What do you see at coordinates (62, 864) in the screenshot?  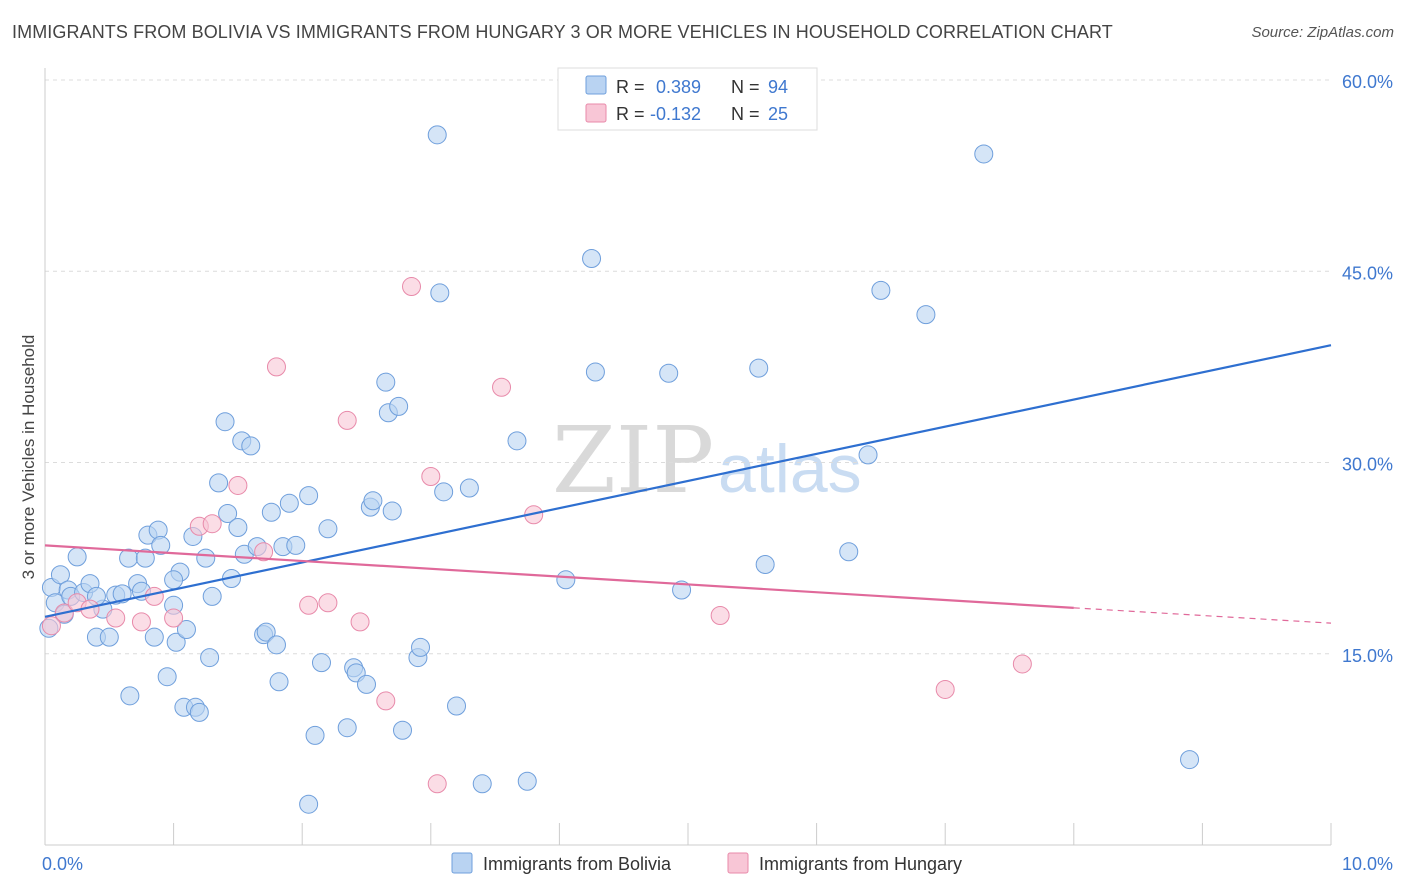 I see `x-tick-label-min: 0.0%` at bounding box center [62, 864].